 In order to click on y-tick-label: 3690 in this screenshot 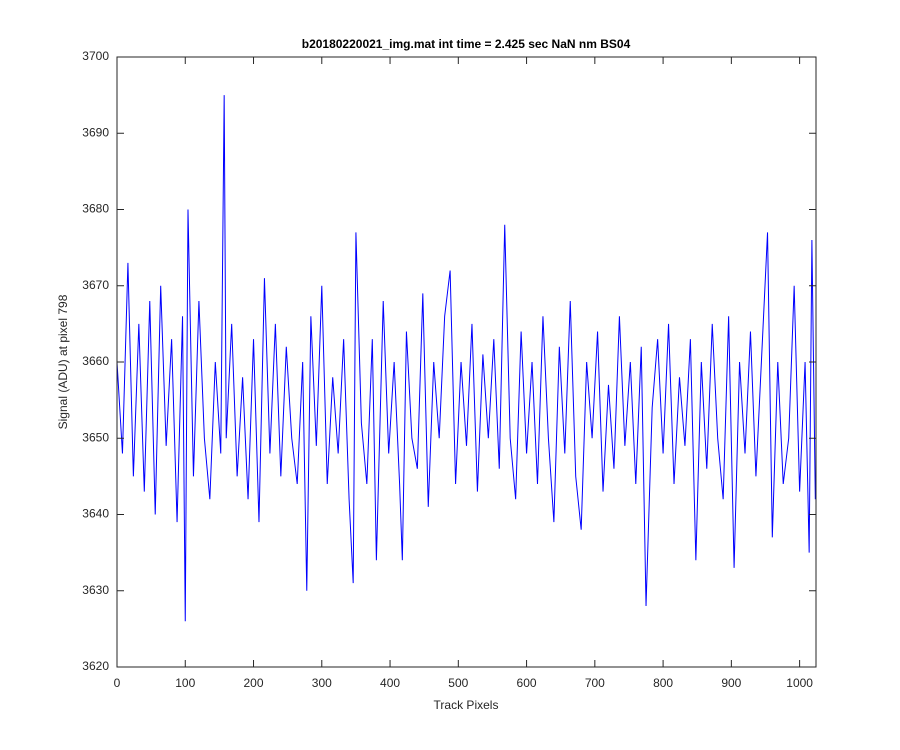, I will do `click(95, 132)`.